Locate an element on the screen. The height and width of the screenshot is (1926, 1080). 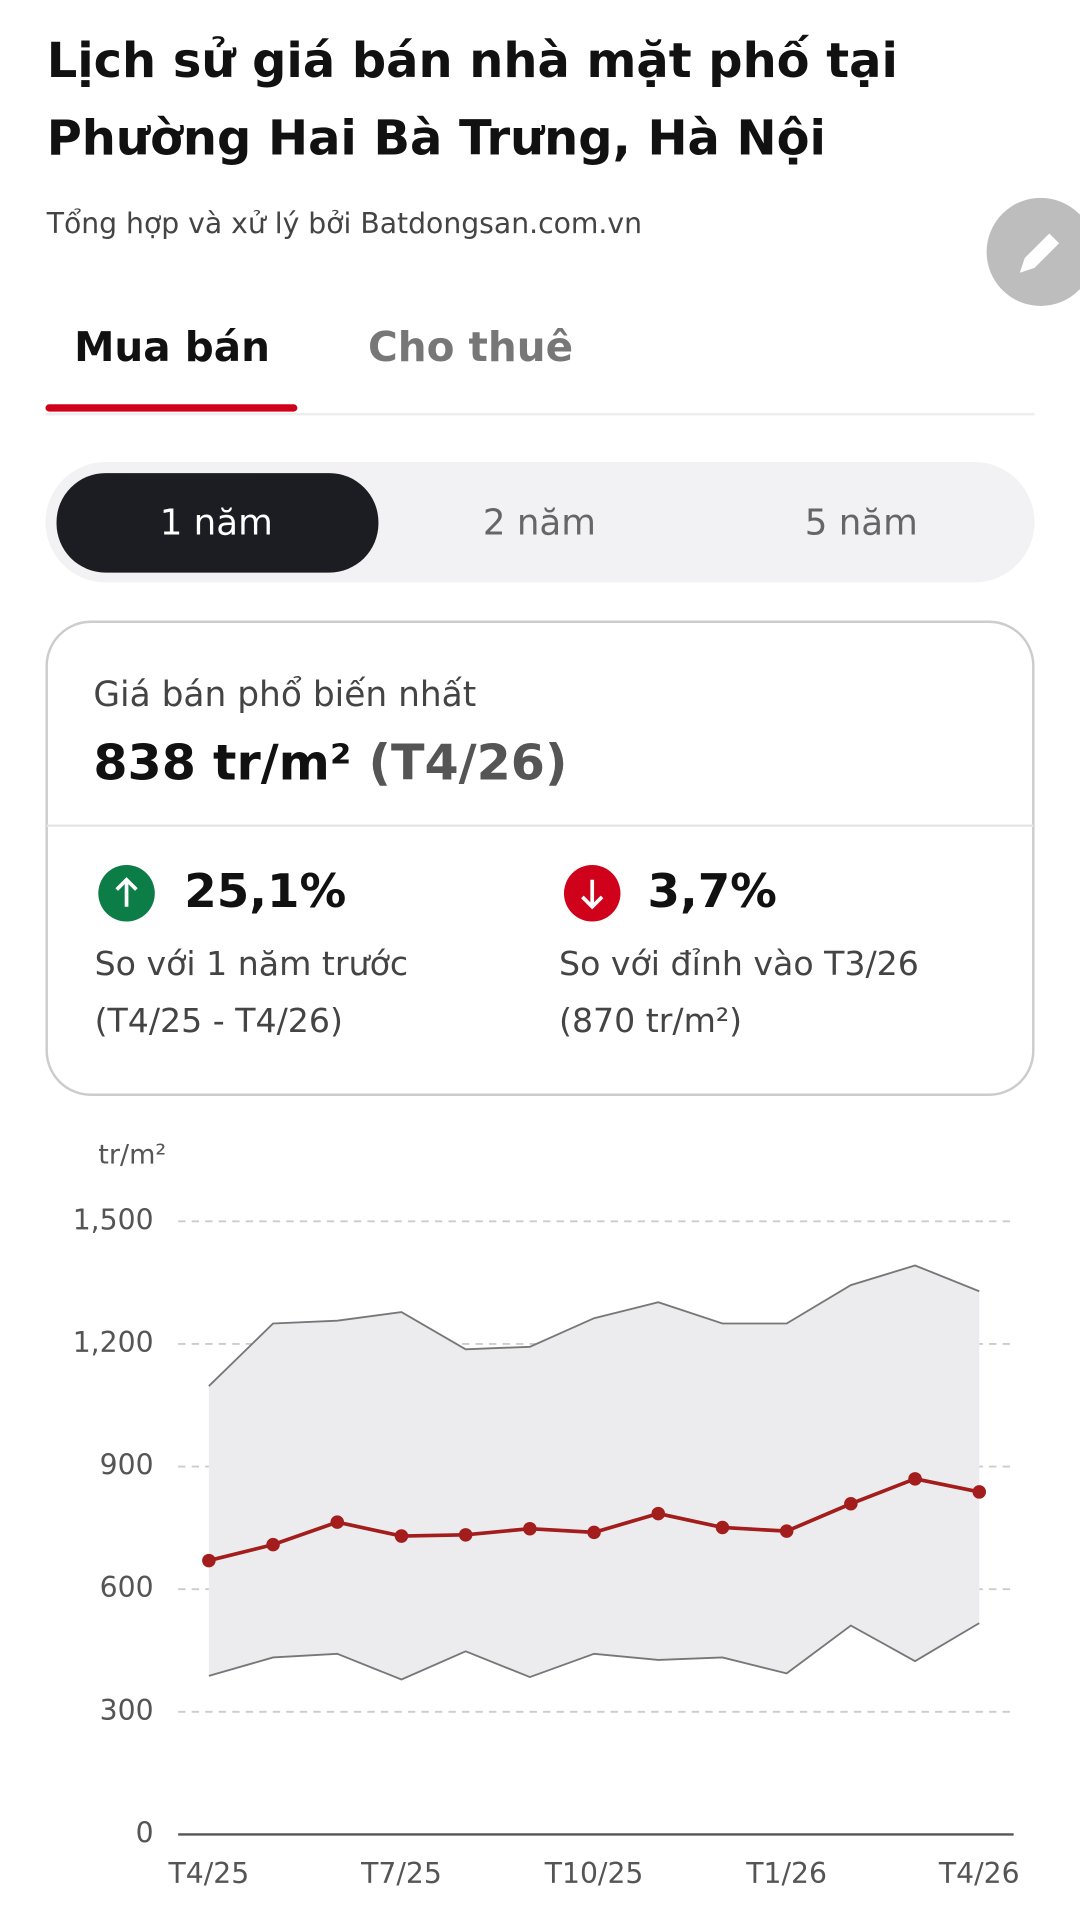
x-tick-label: T7/25 is located at coordinates (401, 1873).